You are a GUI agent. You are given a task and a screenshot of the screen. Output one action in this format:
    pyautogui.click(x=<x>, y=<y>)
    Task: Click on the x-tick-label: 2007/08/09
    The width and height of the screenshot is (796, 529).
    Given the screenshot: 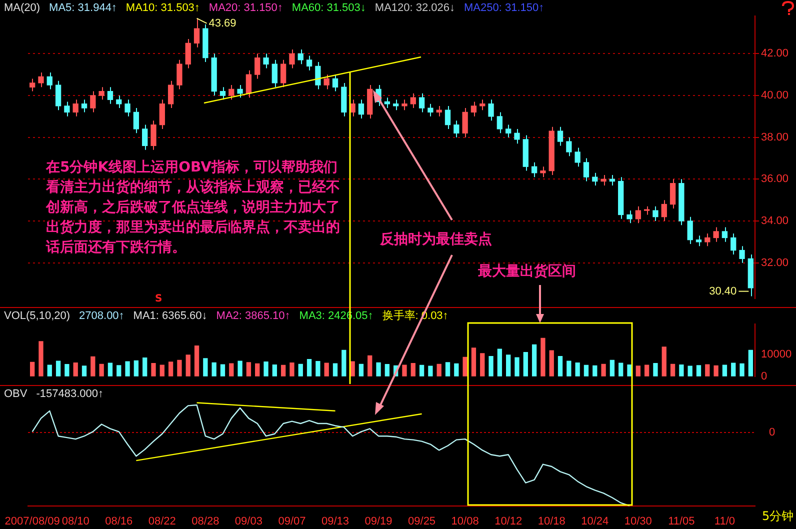 What is the action you would take?
    pyautogui.click(x=32, y=521)
    